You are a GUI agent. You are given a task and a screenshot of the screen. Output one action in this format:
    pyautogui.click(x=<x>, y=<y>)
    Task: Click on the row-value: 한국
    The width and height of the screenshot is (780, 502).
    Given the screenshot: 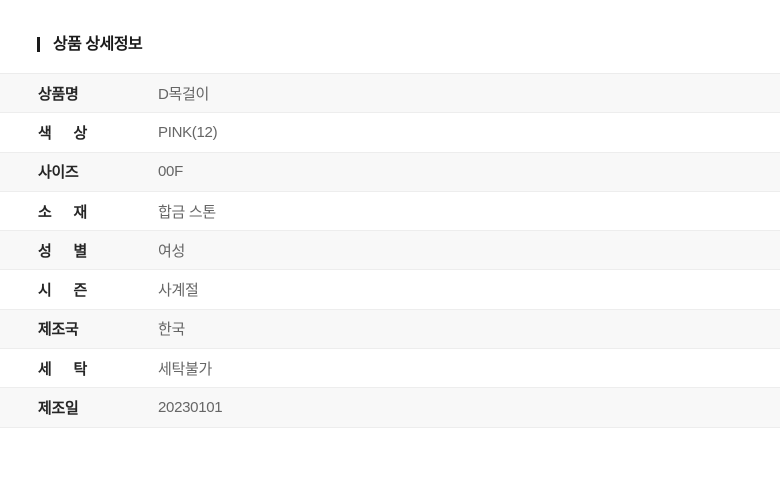 What is the action you would take?
    pyautogui.click(x=172, y=330)
    